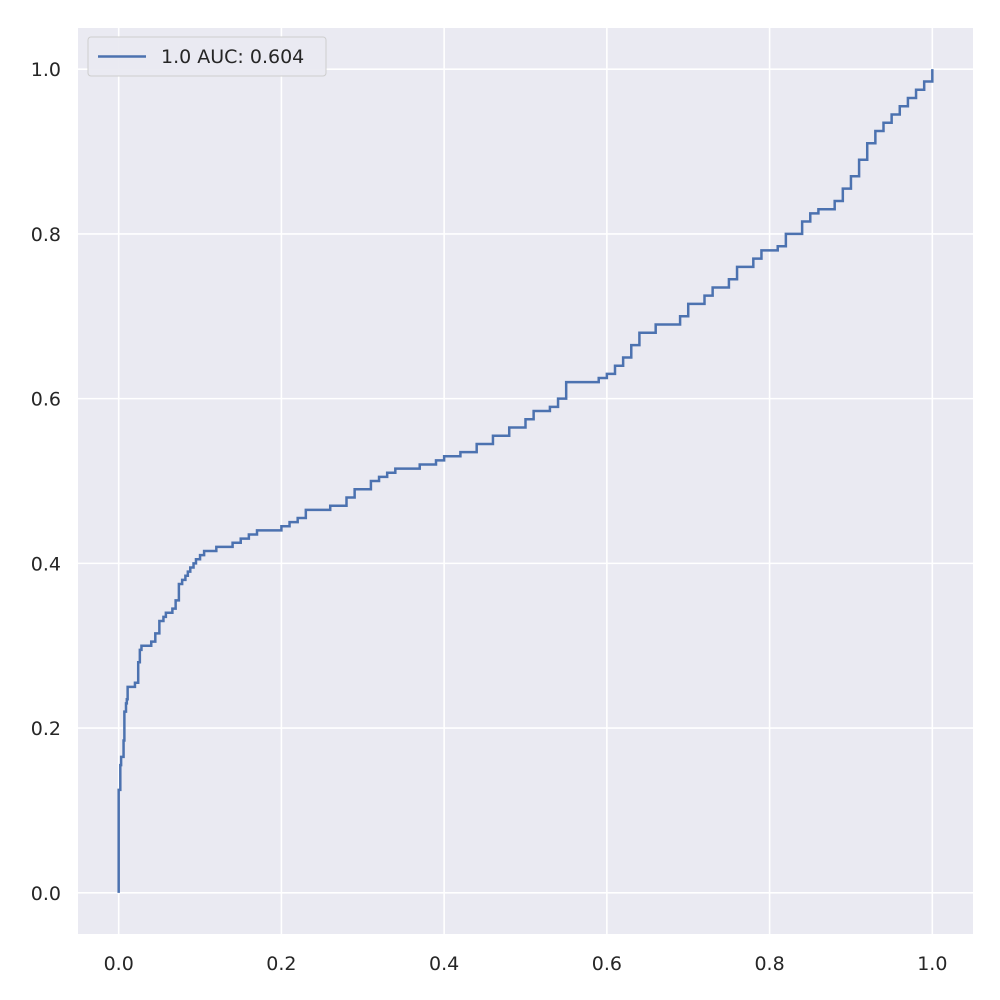  What do you see at coordinates (46, 564) in the screenshot?
I see `y-tick-label: 0.4` at bounding box center [46, 564].